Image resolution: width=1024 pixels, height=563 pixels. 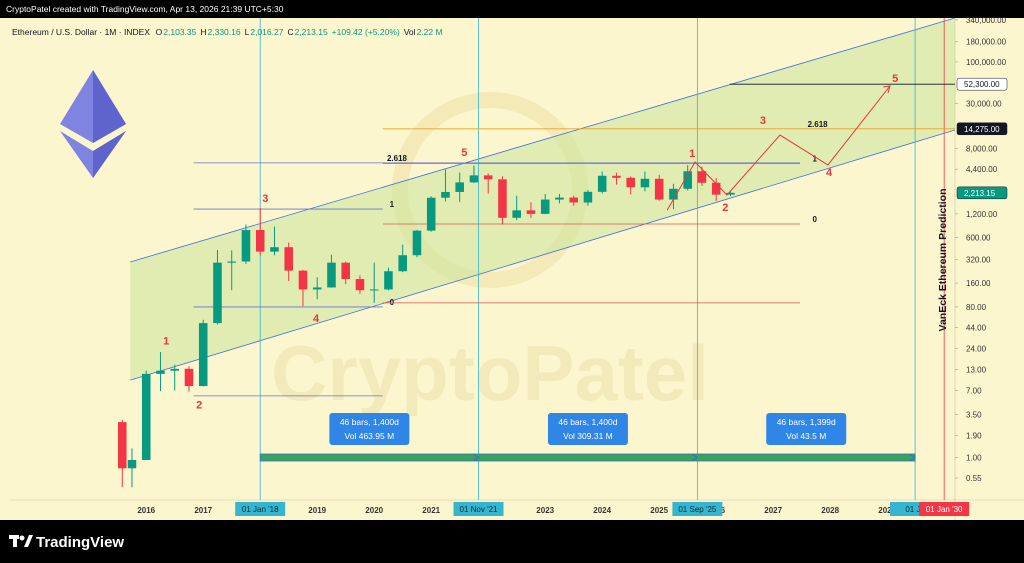 I want to click on y-tick-label: 3.50, so click(x=974, y=414).